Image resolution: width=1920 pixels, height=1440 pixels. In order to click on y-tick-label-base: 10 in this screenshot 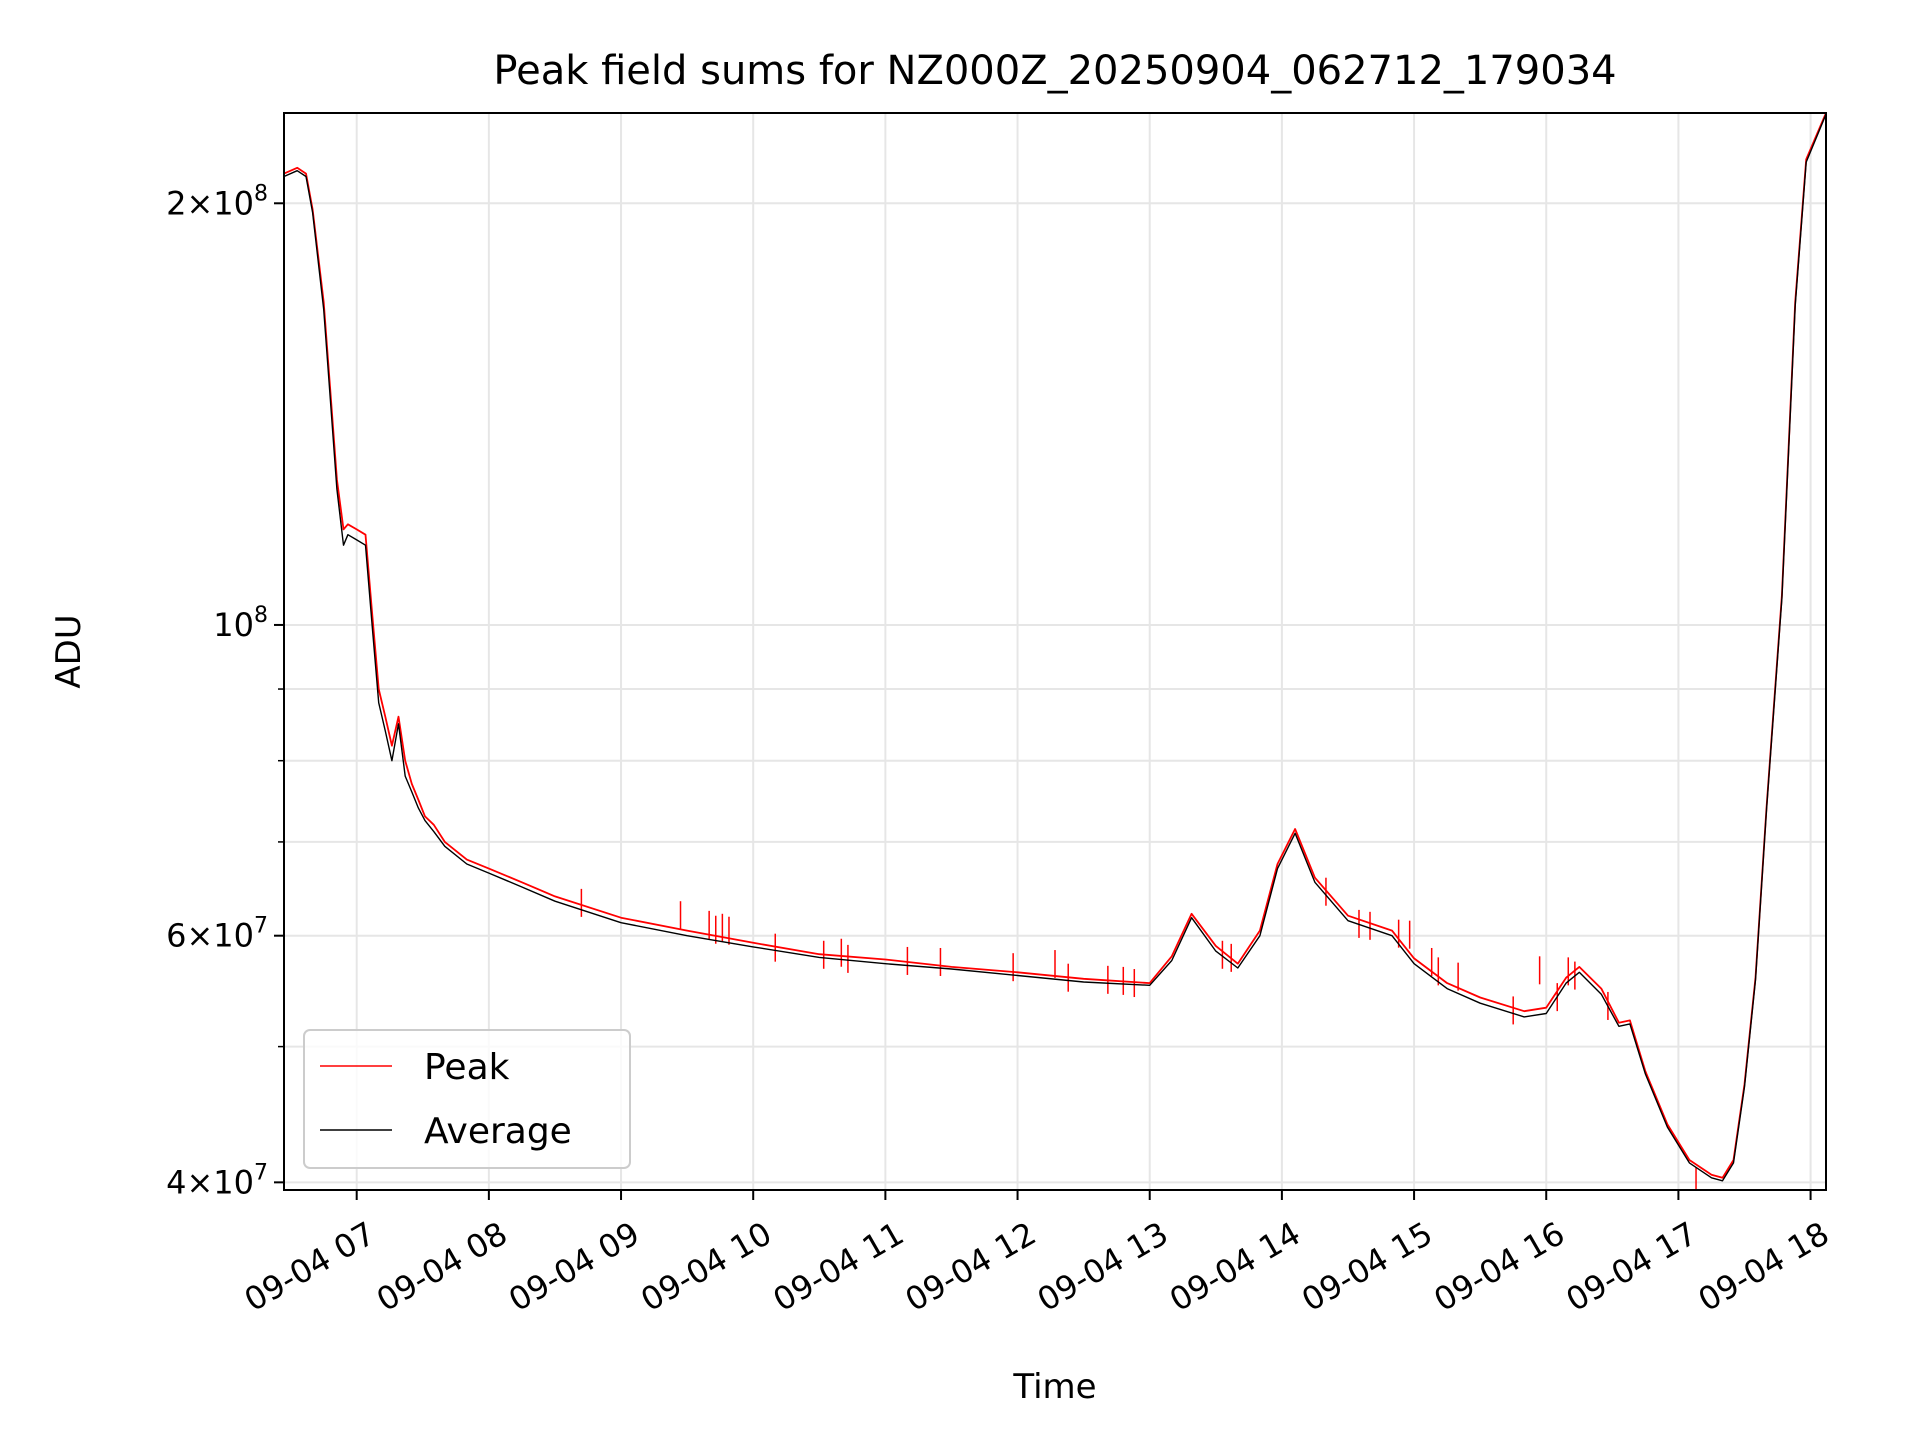, I will do `click(233, 625)`.